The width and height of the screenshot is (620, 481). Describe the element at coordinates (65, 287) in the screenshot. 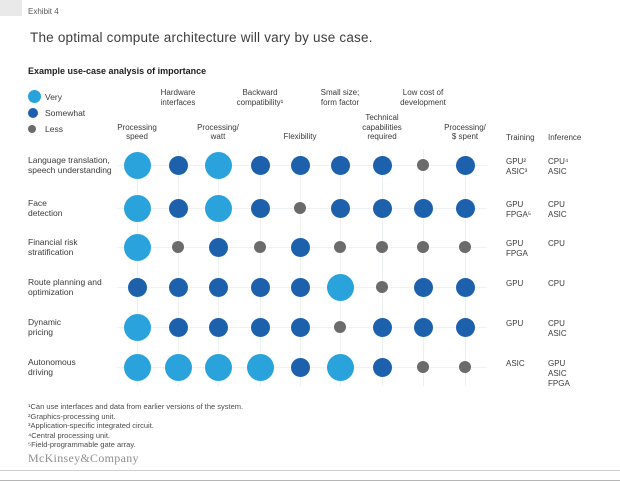

I see `row-label: Route planning and optimization` at that location.